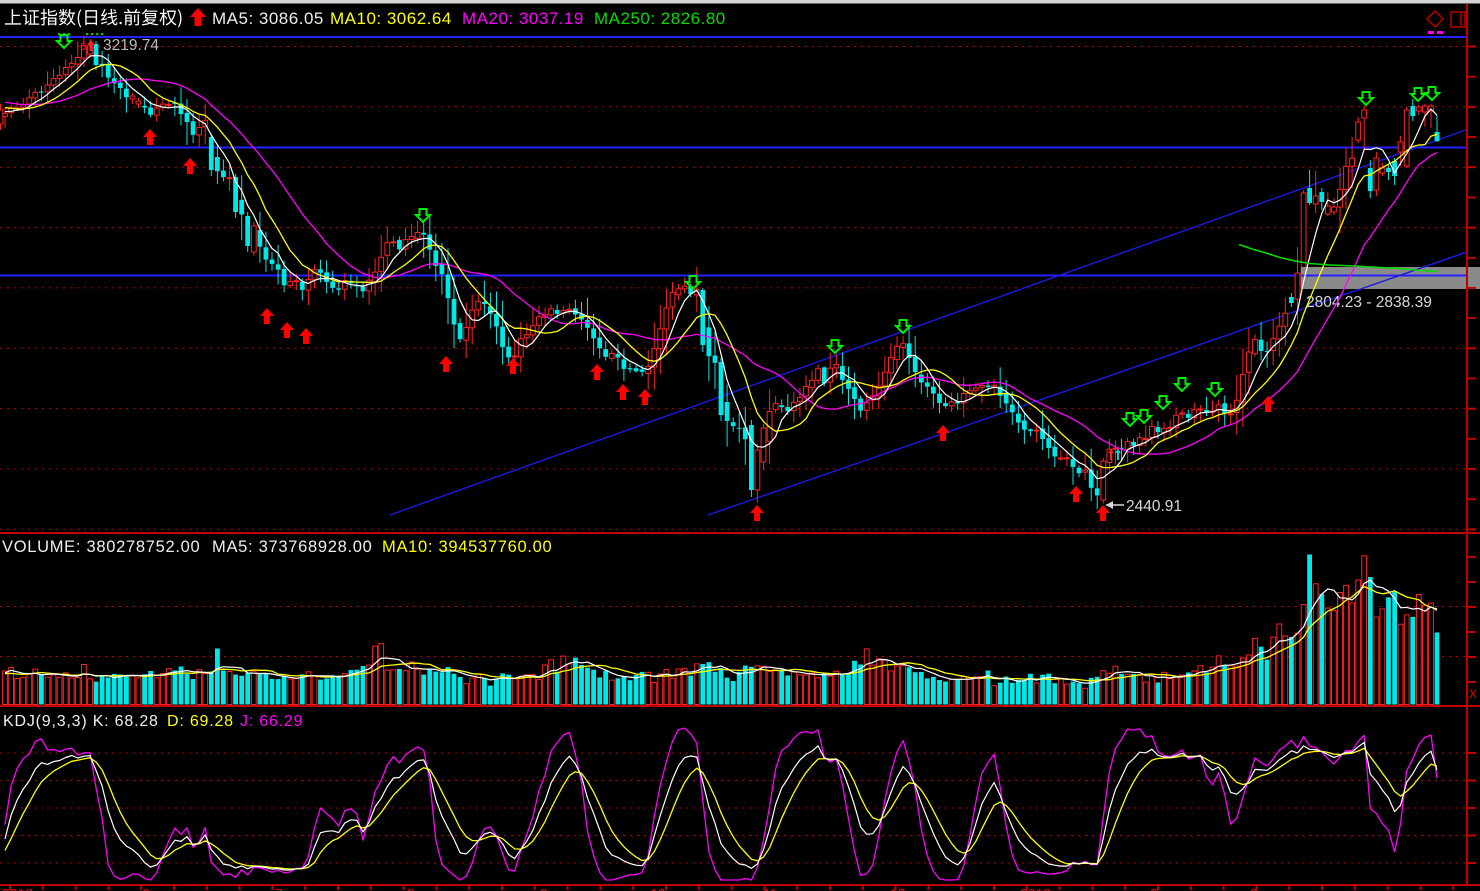 The image size is (1480, 891). Describe the element at coordinates (411, 888) in the screenshot. I see `svg-text: 8` at that location.